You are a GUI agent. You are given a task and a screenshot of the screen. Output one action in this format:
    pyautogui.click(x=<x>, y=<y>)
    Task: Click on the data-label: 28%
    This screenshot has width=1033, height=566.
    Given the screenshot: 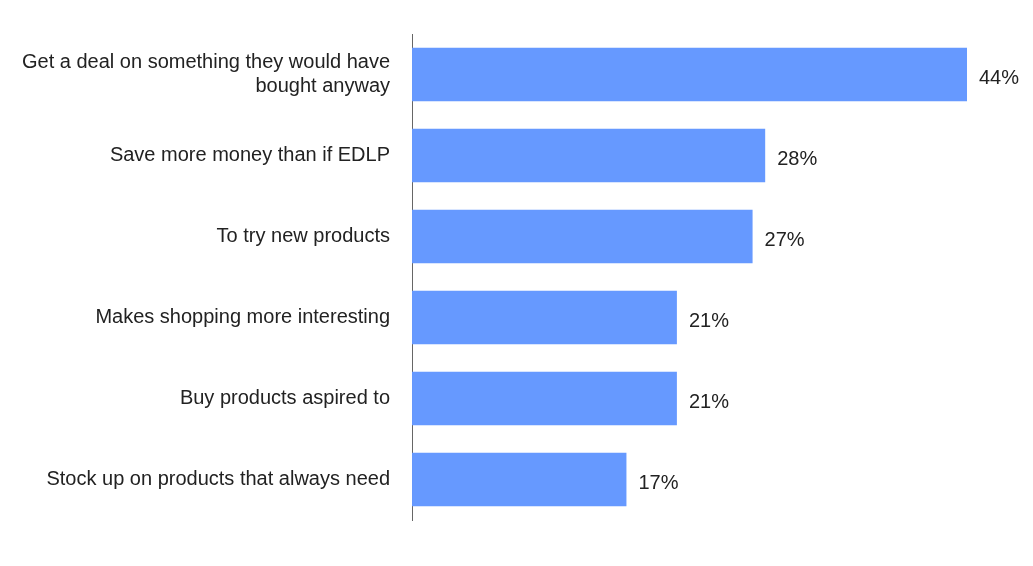 What is the action you would take?
    pyautogui.click(x=797, y=158)
    